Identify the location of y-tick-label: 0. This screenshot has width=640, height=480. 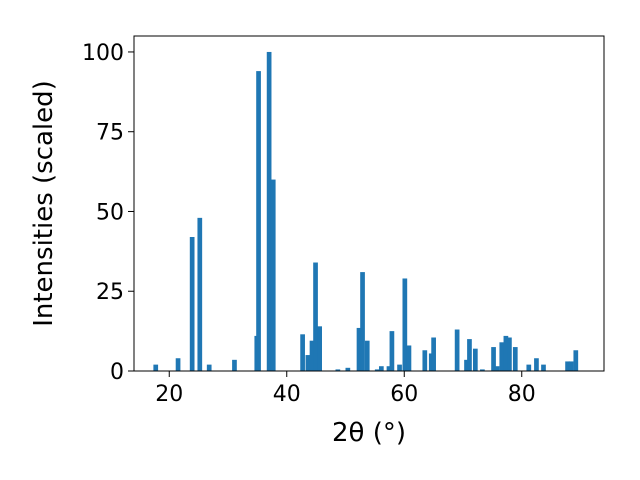
(117, 372).